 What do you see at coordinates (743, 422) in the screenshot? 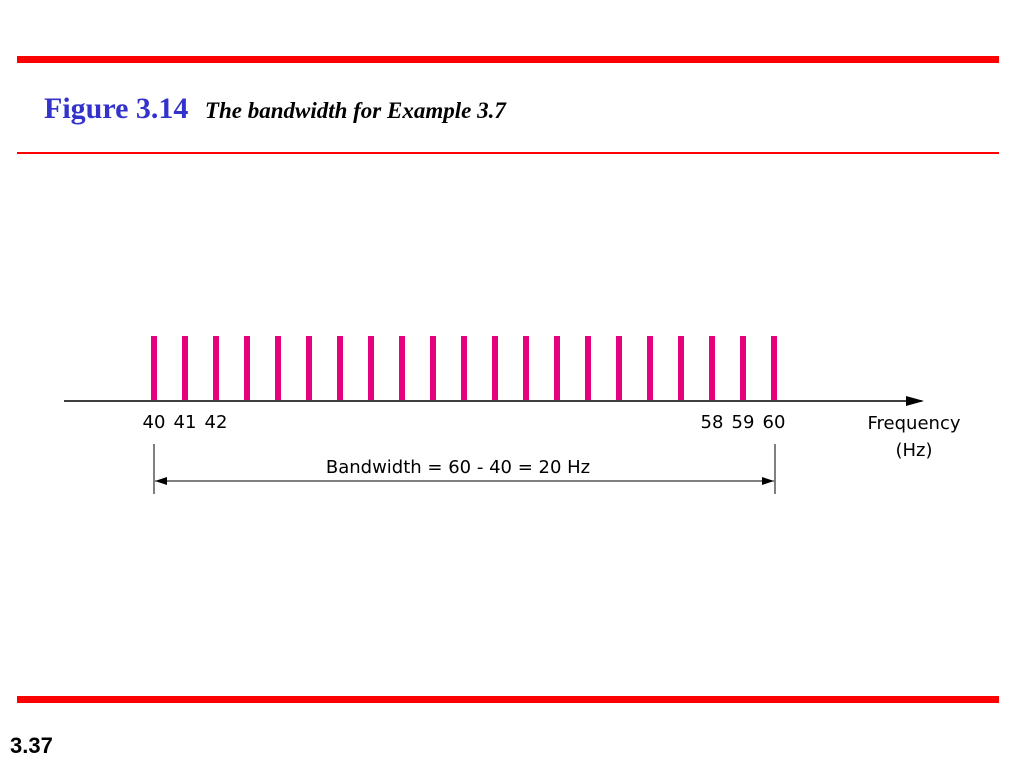
I see `tick-label-59: 59` at bounding box center [743, 422].